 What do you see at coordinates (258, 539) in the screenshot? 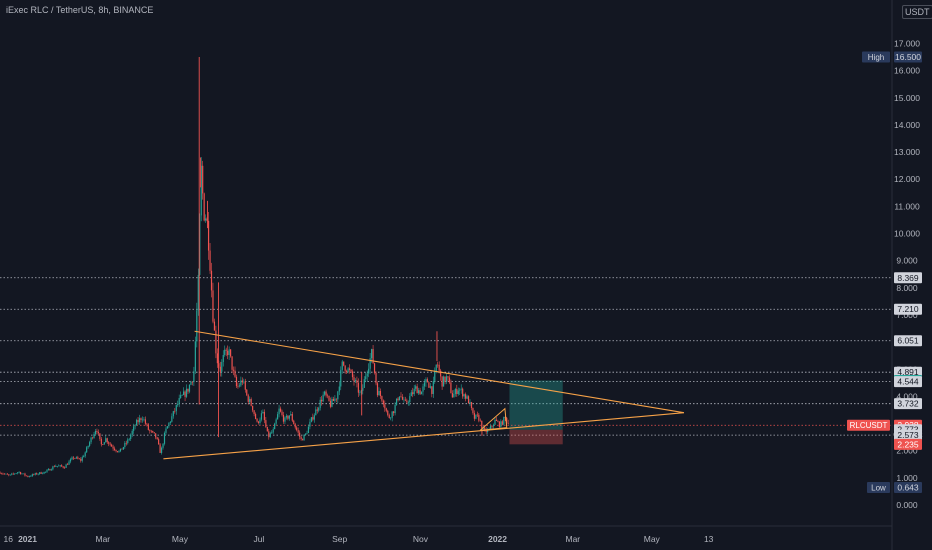
I see `x-tick-label: Jul` at bounding box center [258, 539].